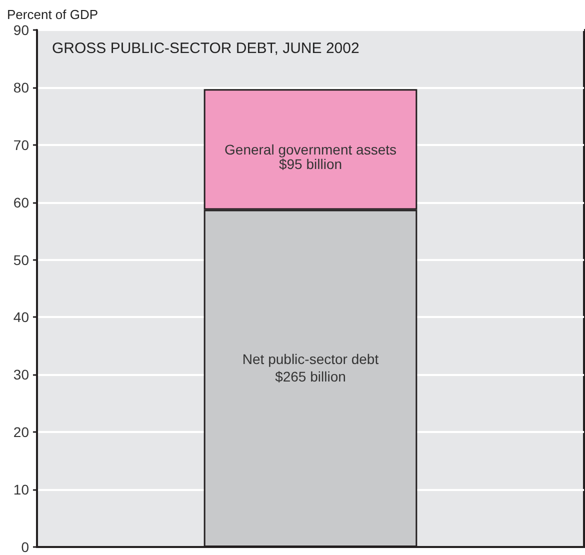 The image size is (585, 555). What do you see at coordinates (21, 317) in the screenshot?
I see `y-tick-label: 40` at bounding box center [21, 317].